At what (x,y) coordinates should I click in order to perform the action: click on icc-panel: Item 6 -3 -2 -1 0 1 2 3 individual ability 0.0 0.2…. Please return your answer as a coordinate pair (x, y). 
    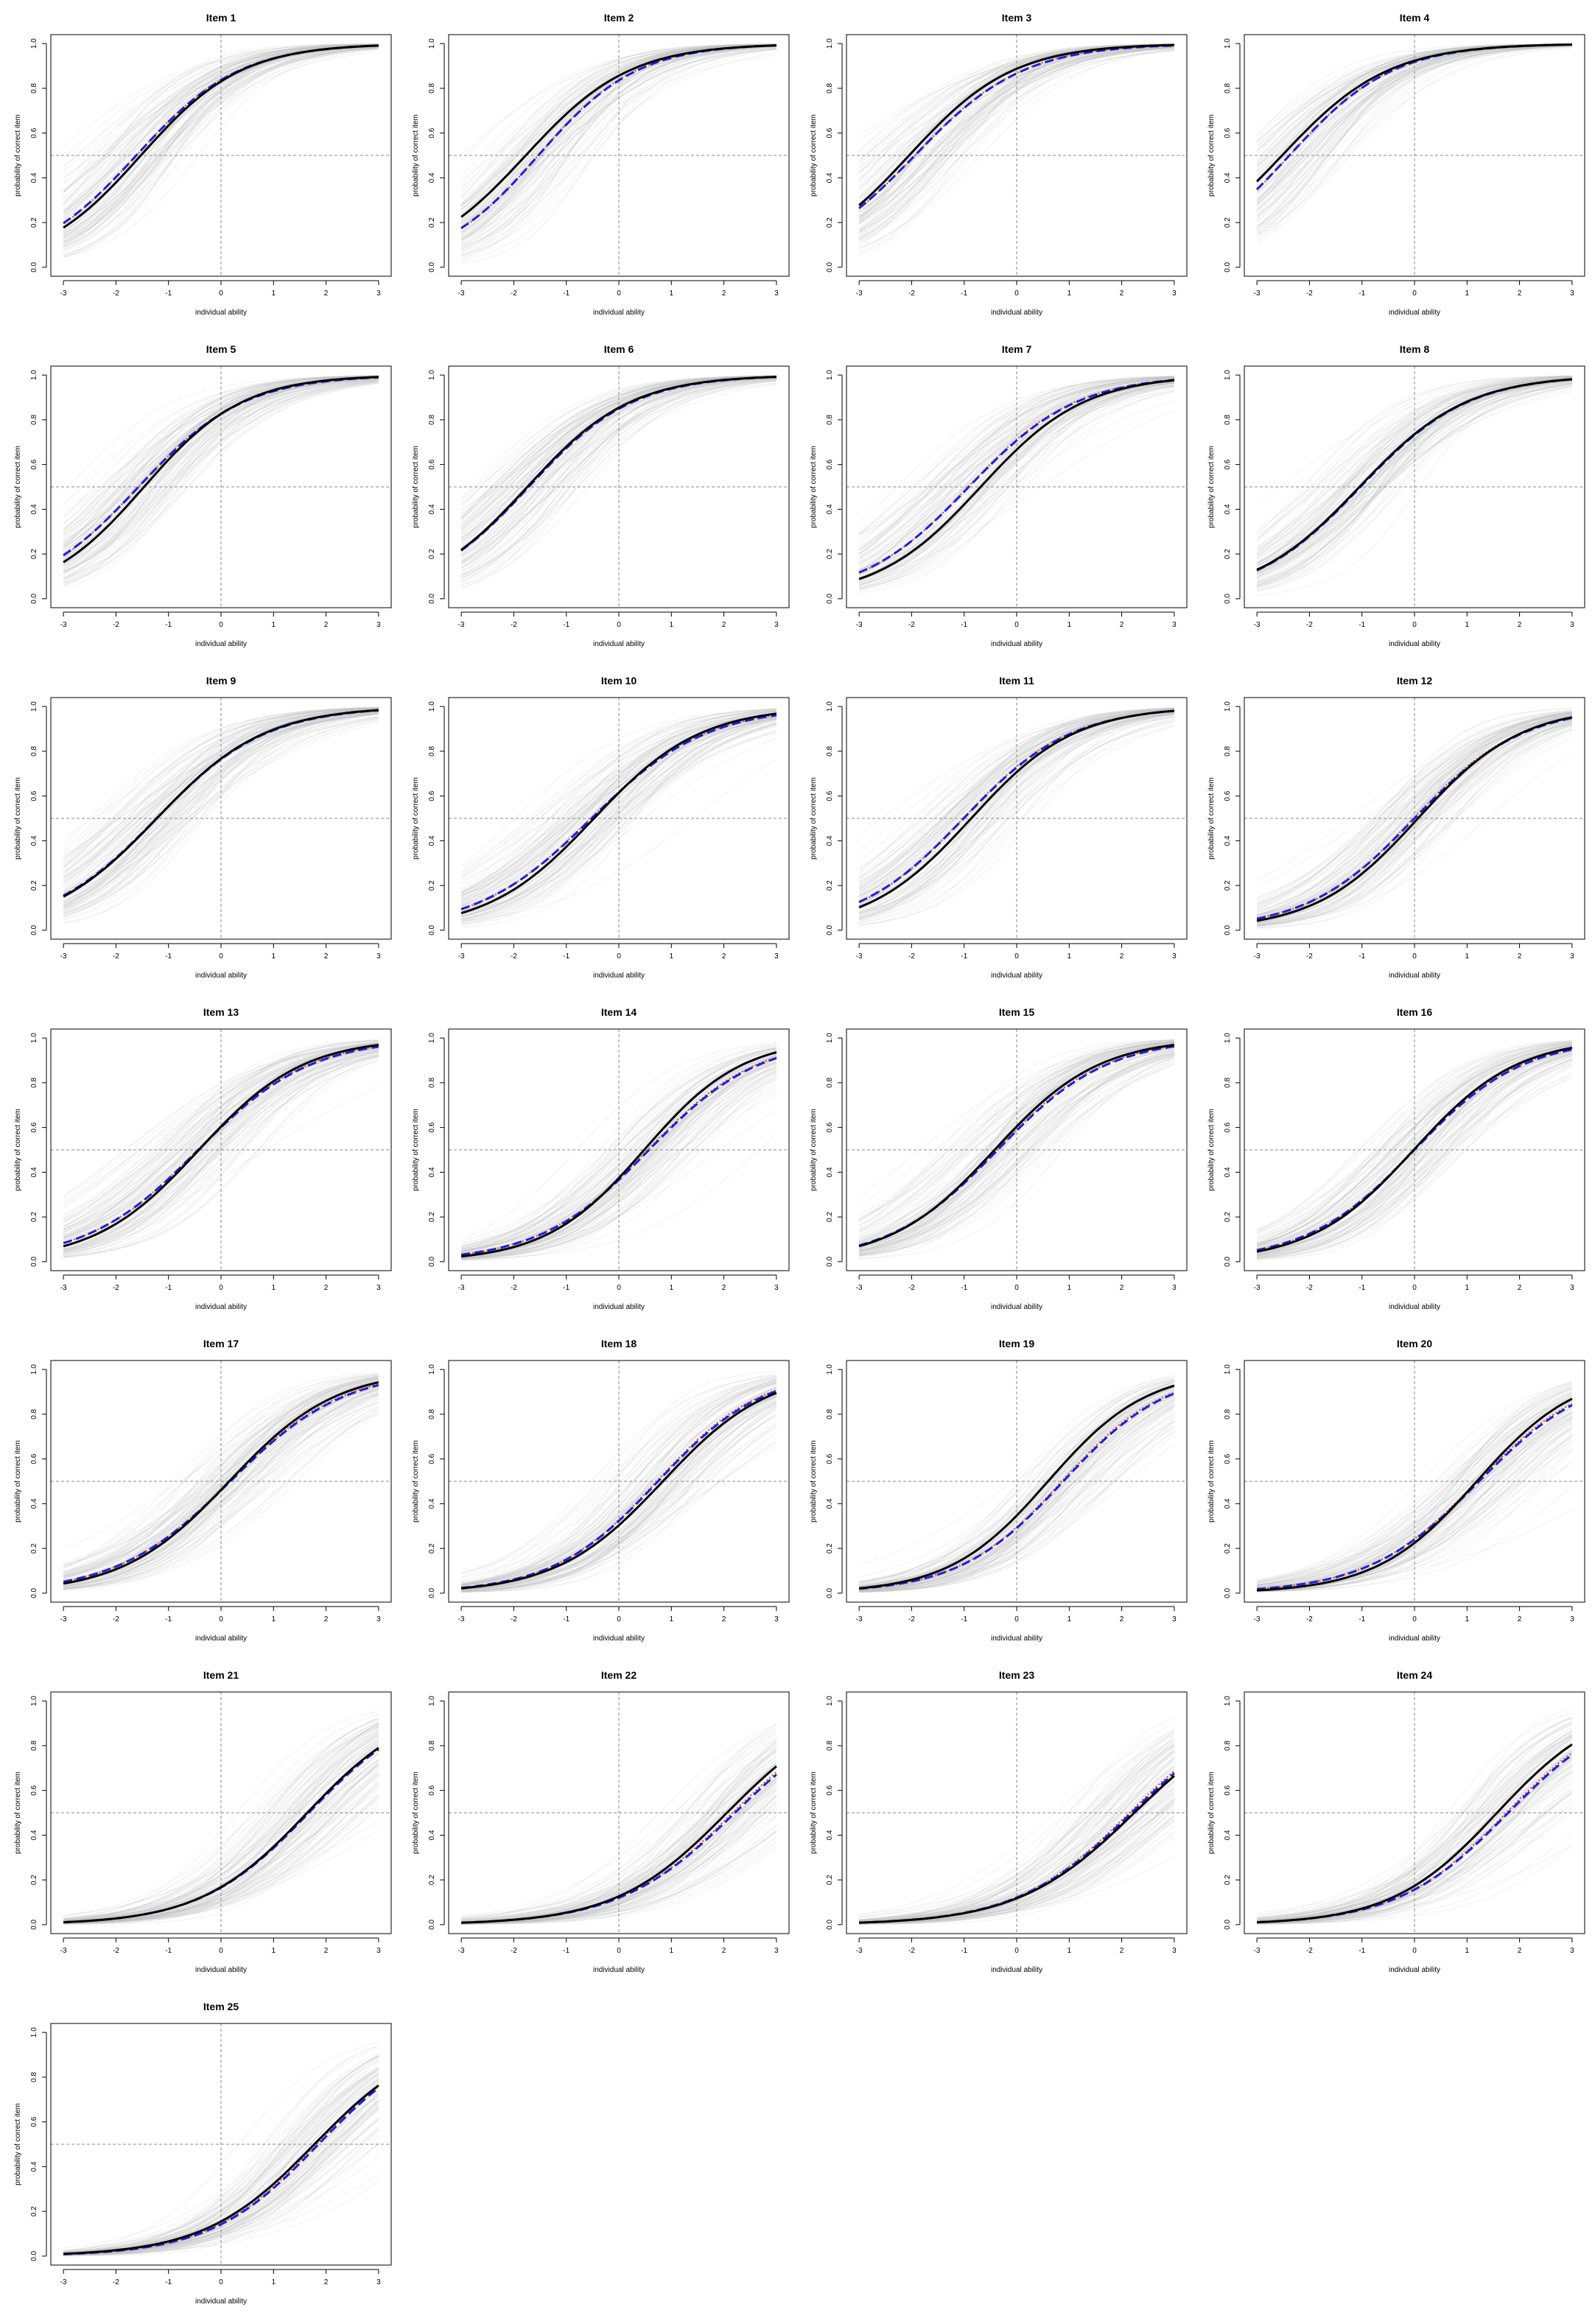
    Looking at the image, I should click on (603, 501).